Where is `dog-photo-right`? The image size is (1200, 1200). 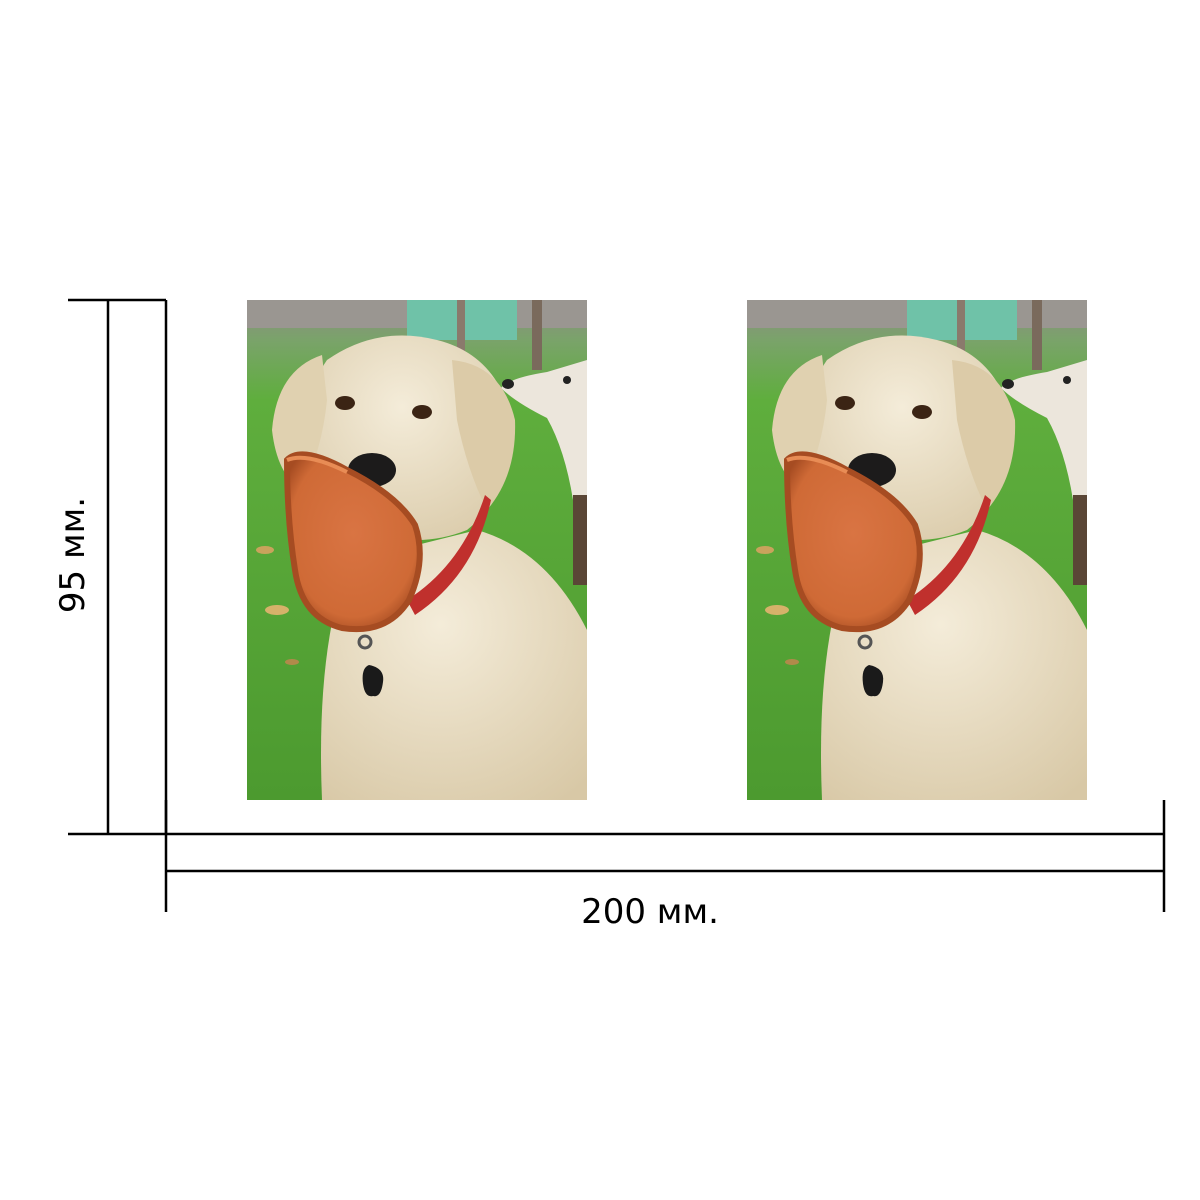 dog-photo-right is located at coordinates (917, 550).